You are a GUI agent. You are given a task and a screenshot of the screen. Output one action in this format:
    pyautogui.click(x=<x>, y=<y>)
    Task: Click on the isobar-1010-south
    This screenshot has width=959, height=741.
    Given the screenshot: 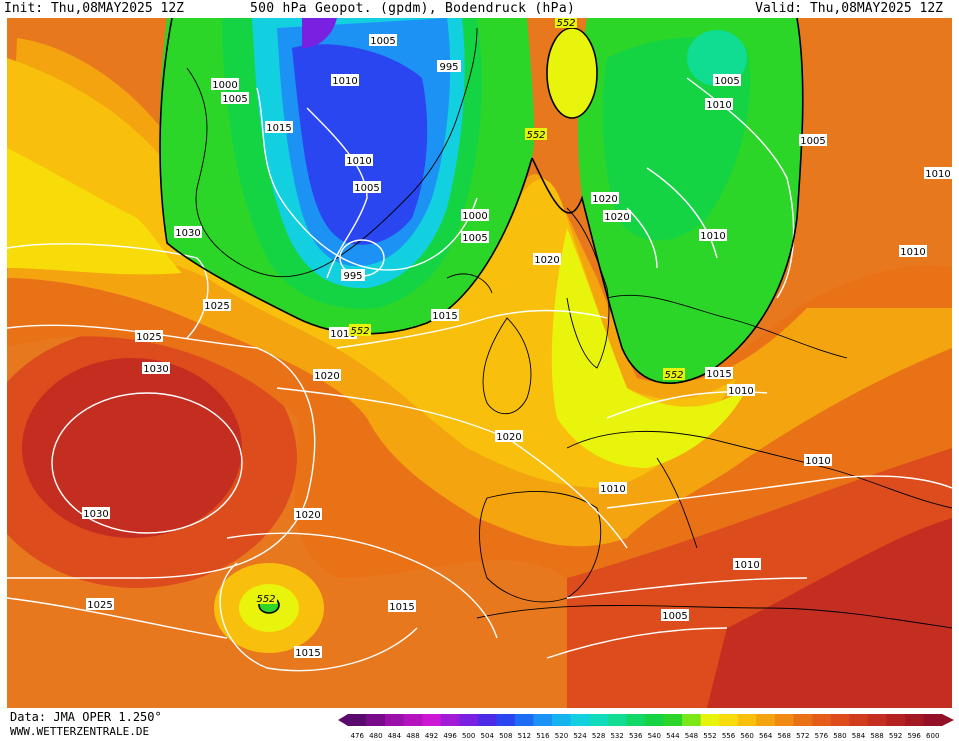 What is the action you would take?
    pyautogui.click(x=779, y=492)
    